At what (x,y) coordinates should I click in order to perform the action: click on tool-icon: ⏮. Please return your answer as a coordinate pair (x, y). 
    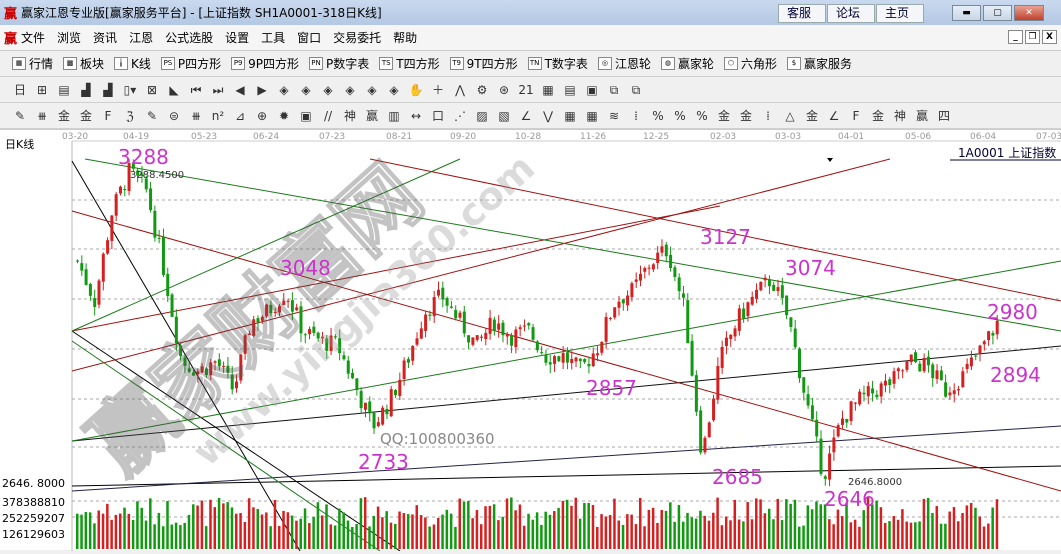
    Looking at the image, I should click on (196, 89).